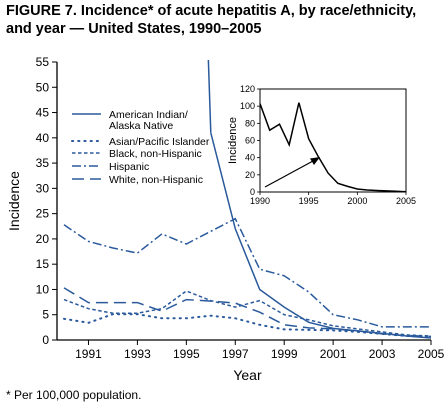 This screenshot has height=410, width=444. Describe the element at coordinates (45, 315) in the screenshot. I see `y-tick-label: 5` at that location.